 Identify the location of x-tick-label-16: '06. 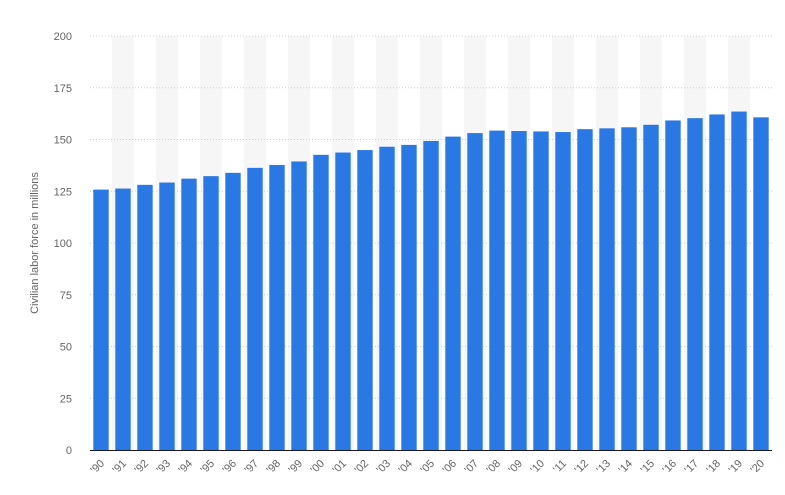
(449, 467).